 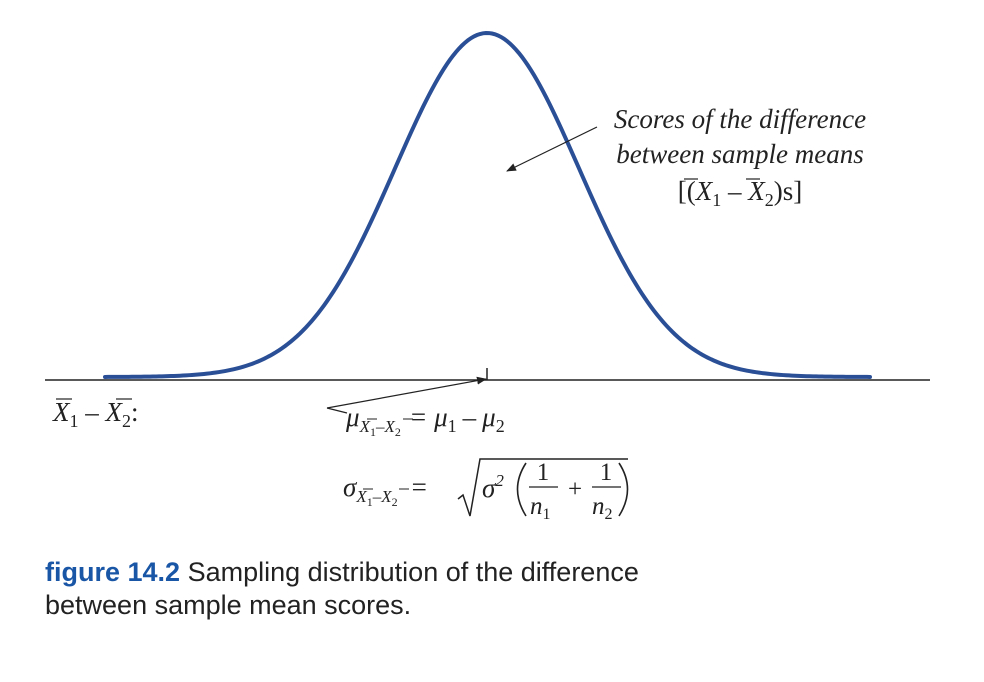 What do you see at coordinates (740, 193) in the screenshot?
I see `annotation-line-3: [(X1 – X2)s]` at bounding box center [740, 193].